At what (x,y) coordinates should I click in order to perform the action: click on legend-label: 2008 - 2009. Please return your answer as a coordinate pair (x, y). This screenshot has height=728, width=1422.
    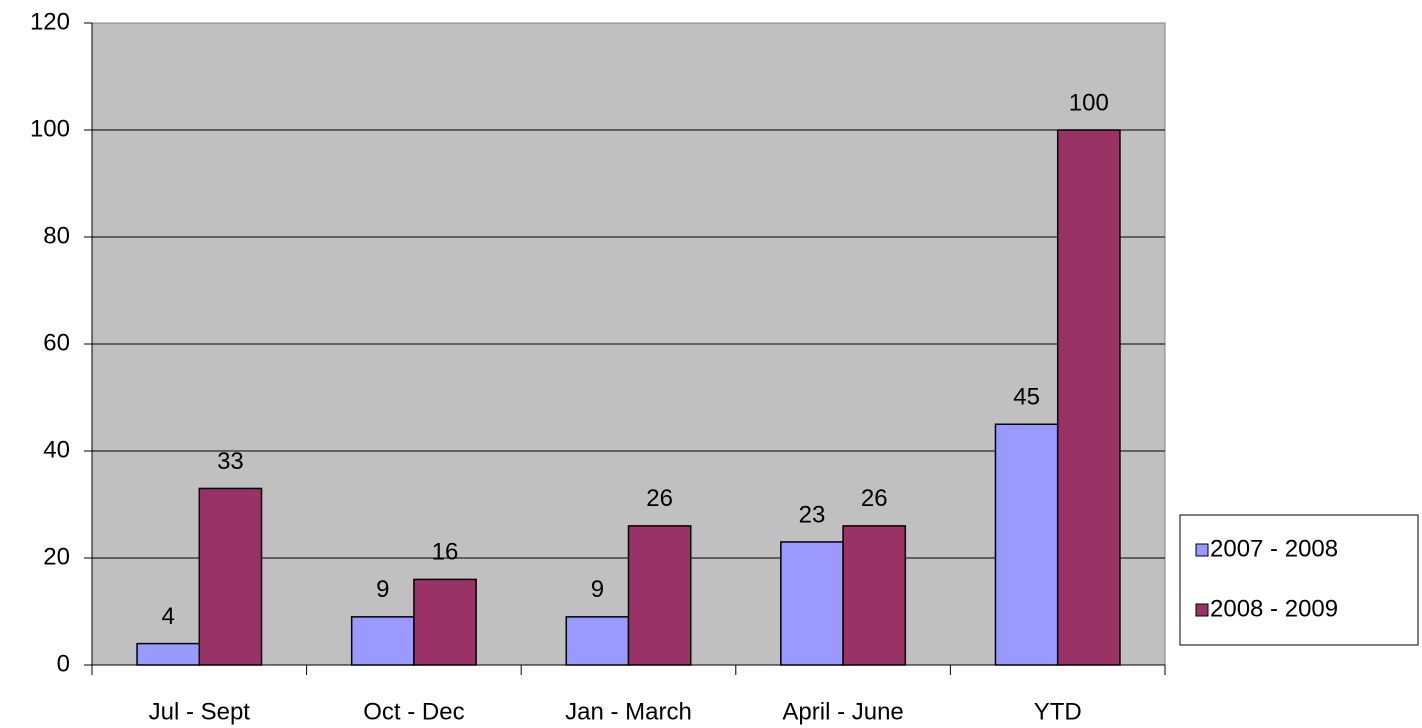
    Looking at the image, I should click on (1274, 608).